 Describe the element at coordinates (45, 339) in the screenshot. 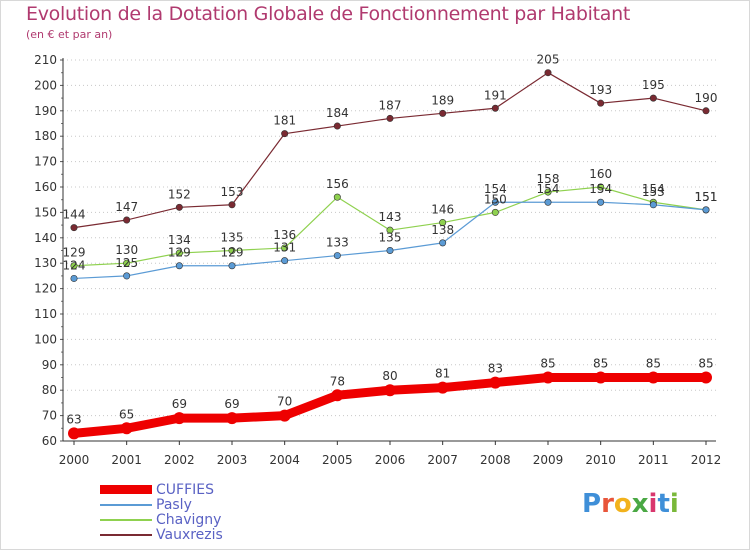

I see `y-tick-label: 100` at that location.